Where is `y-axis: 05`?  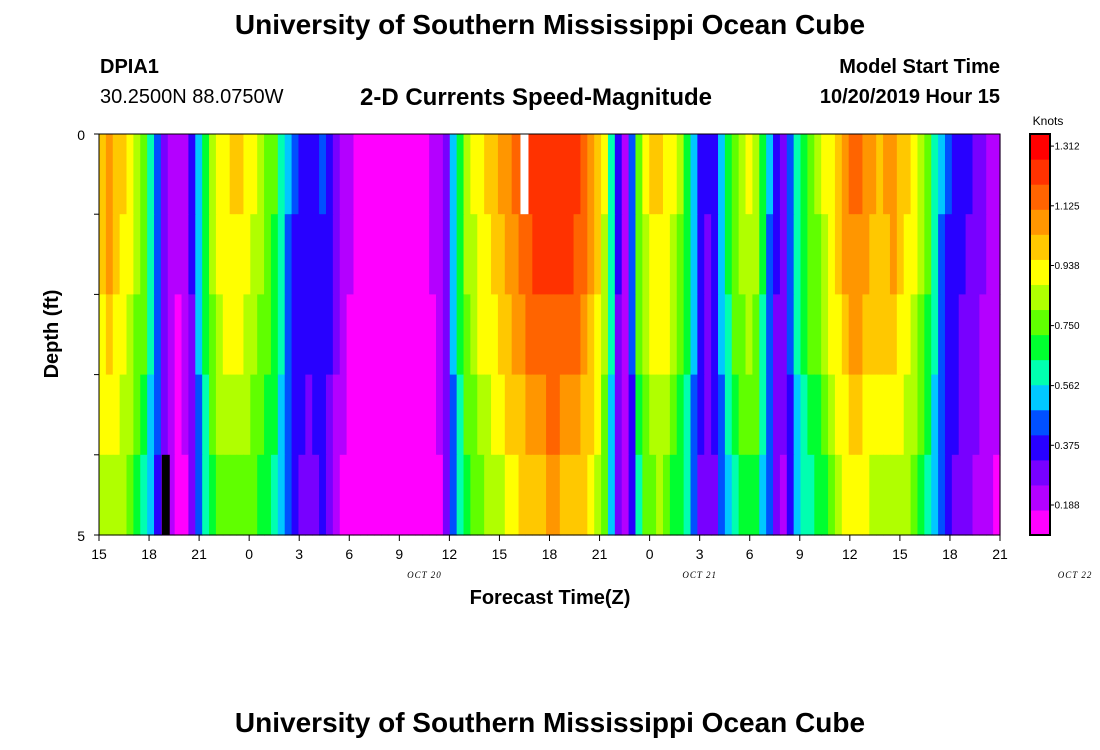
y-axis: 05 is located at coordinates (88, 335).